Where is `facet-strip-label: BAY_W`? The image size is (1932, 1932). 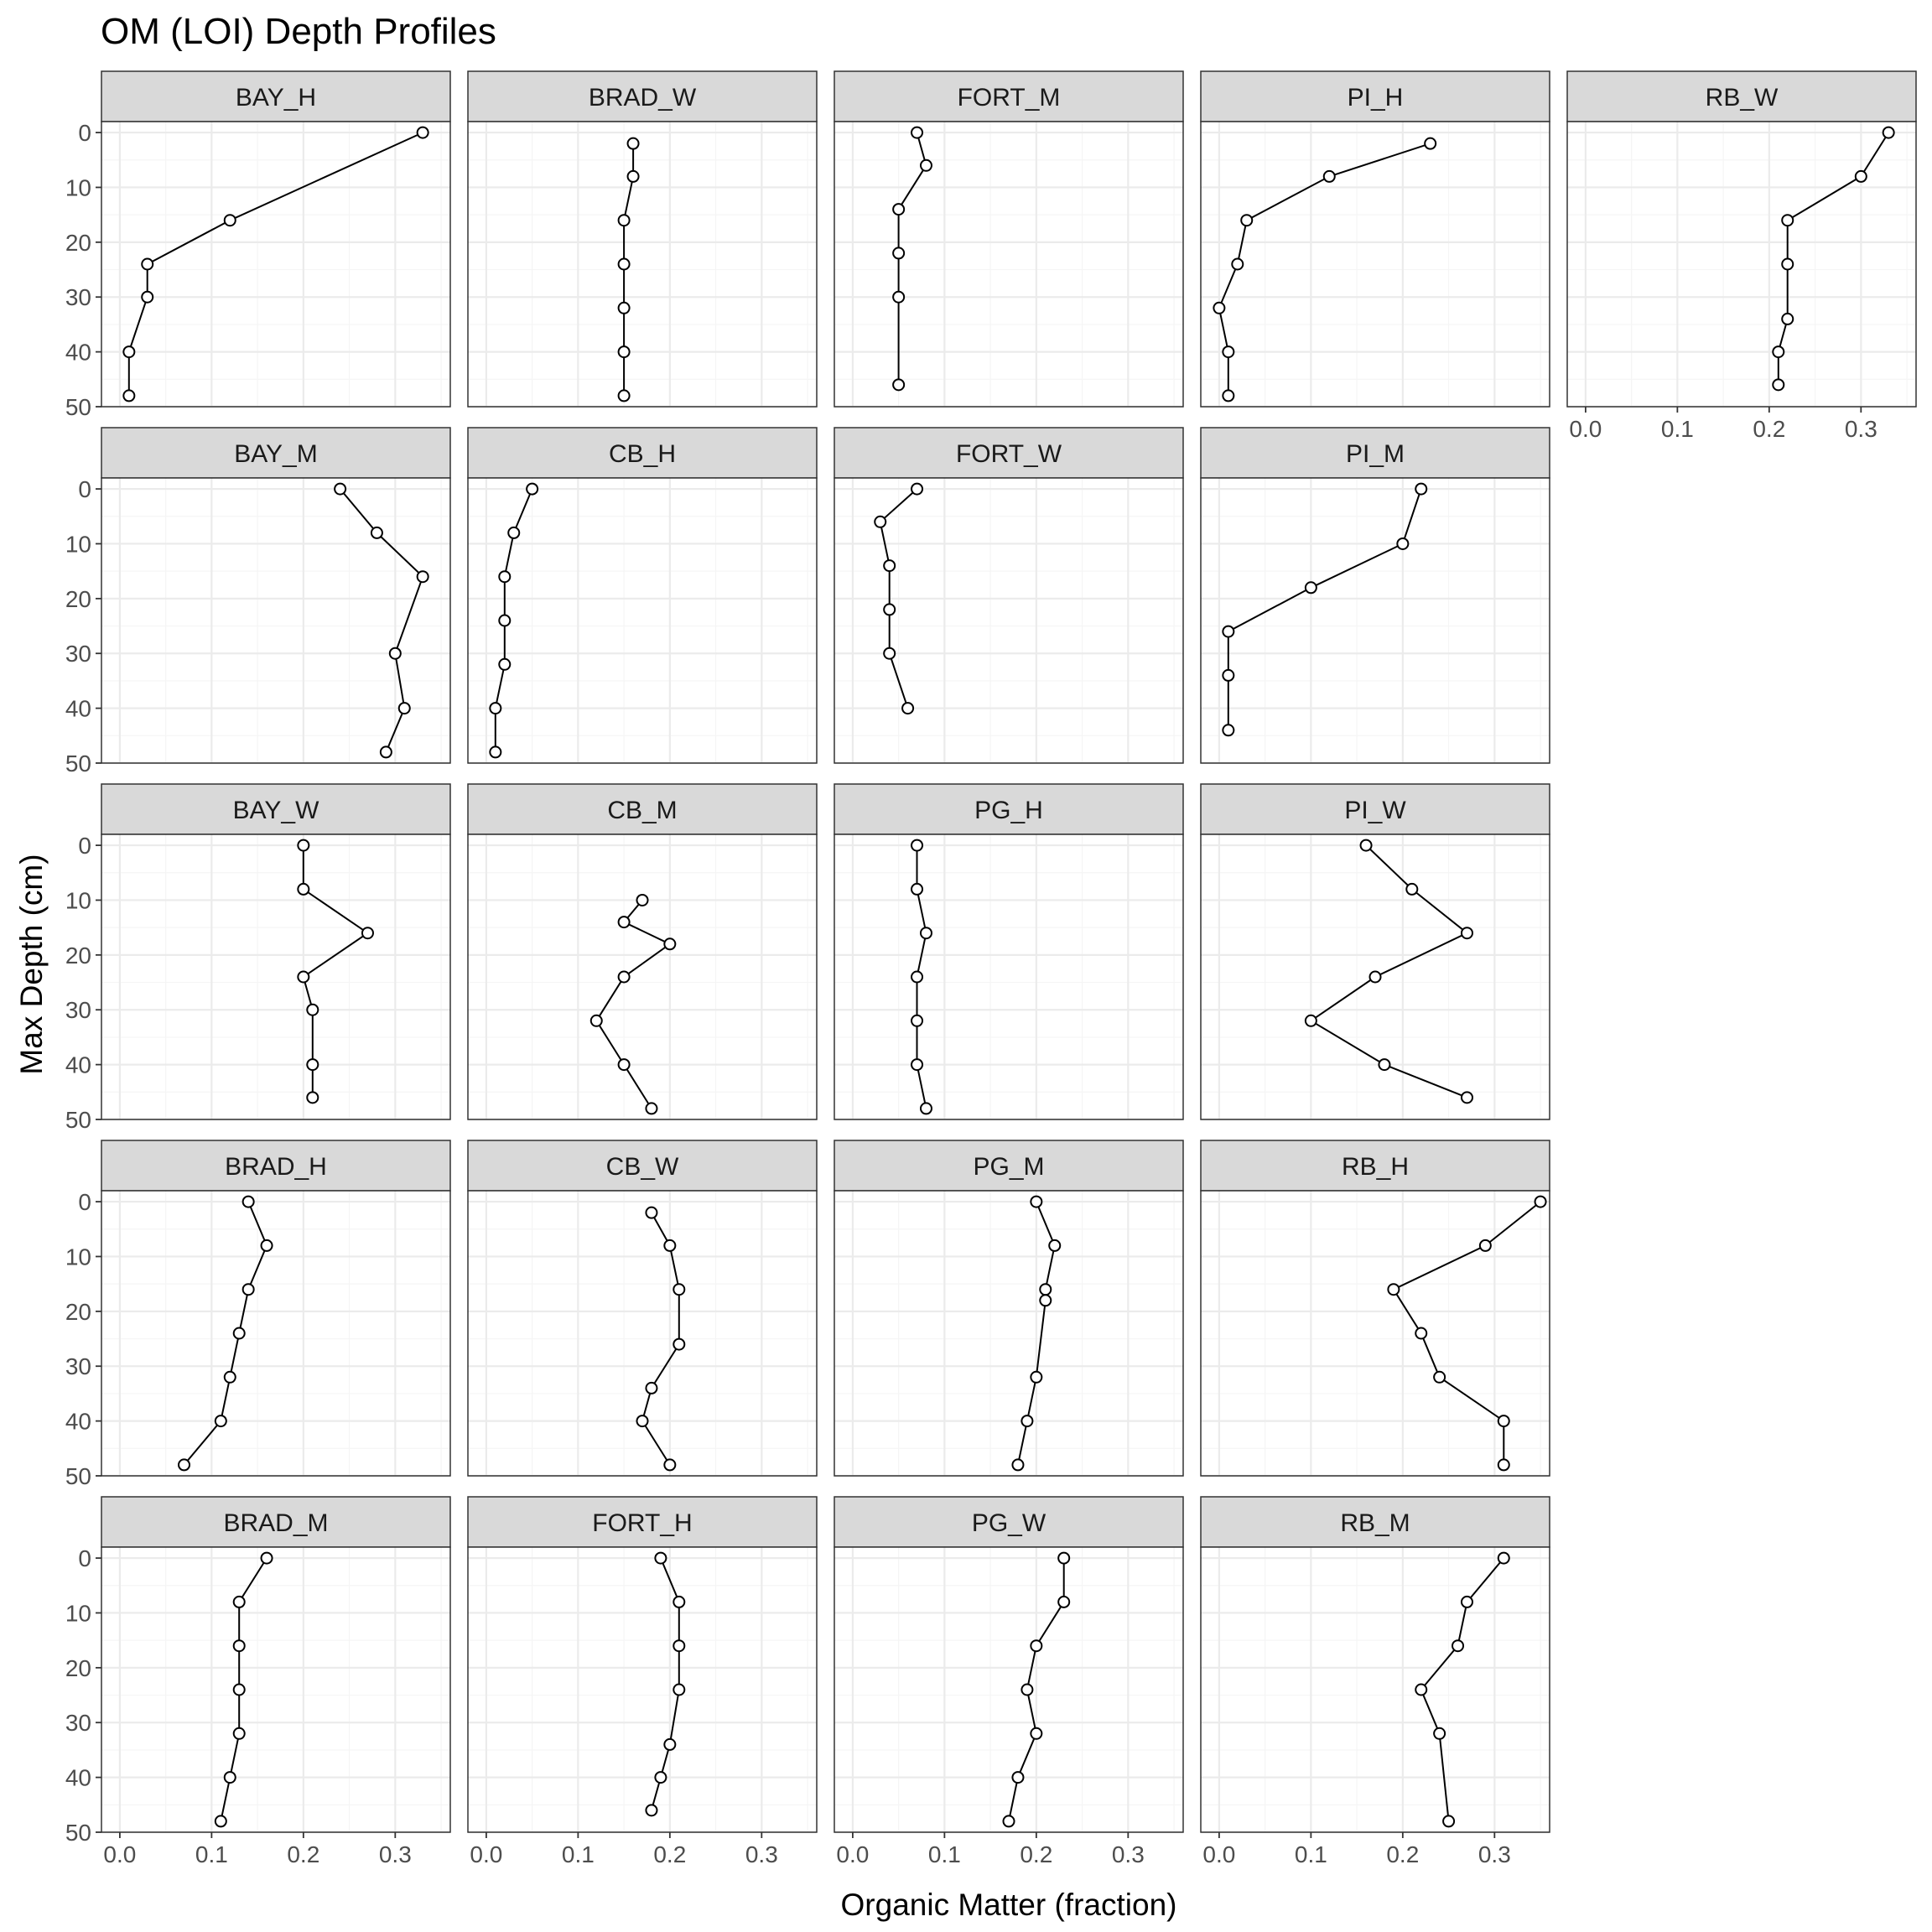
facet-strip-label: BAY_W is located at coordinates (276, 810).